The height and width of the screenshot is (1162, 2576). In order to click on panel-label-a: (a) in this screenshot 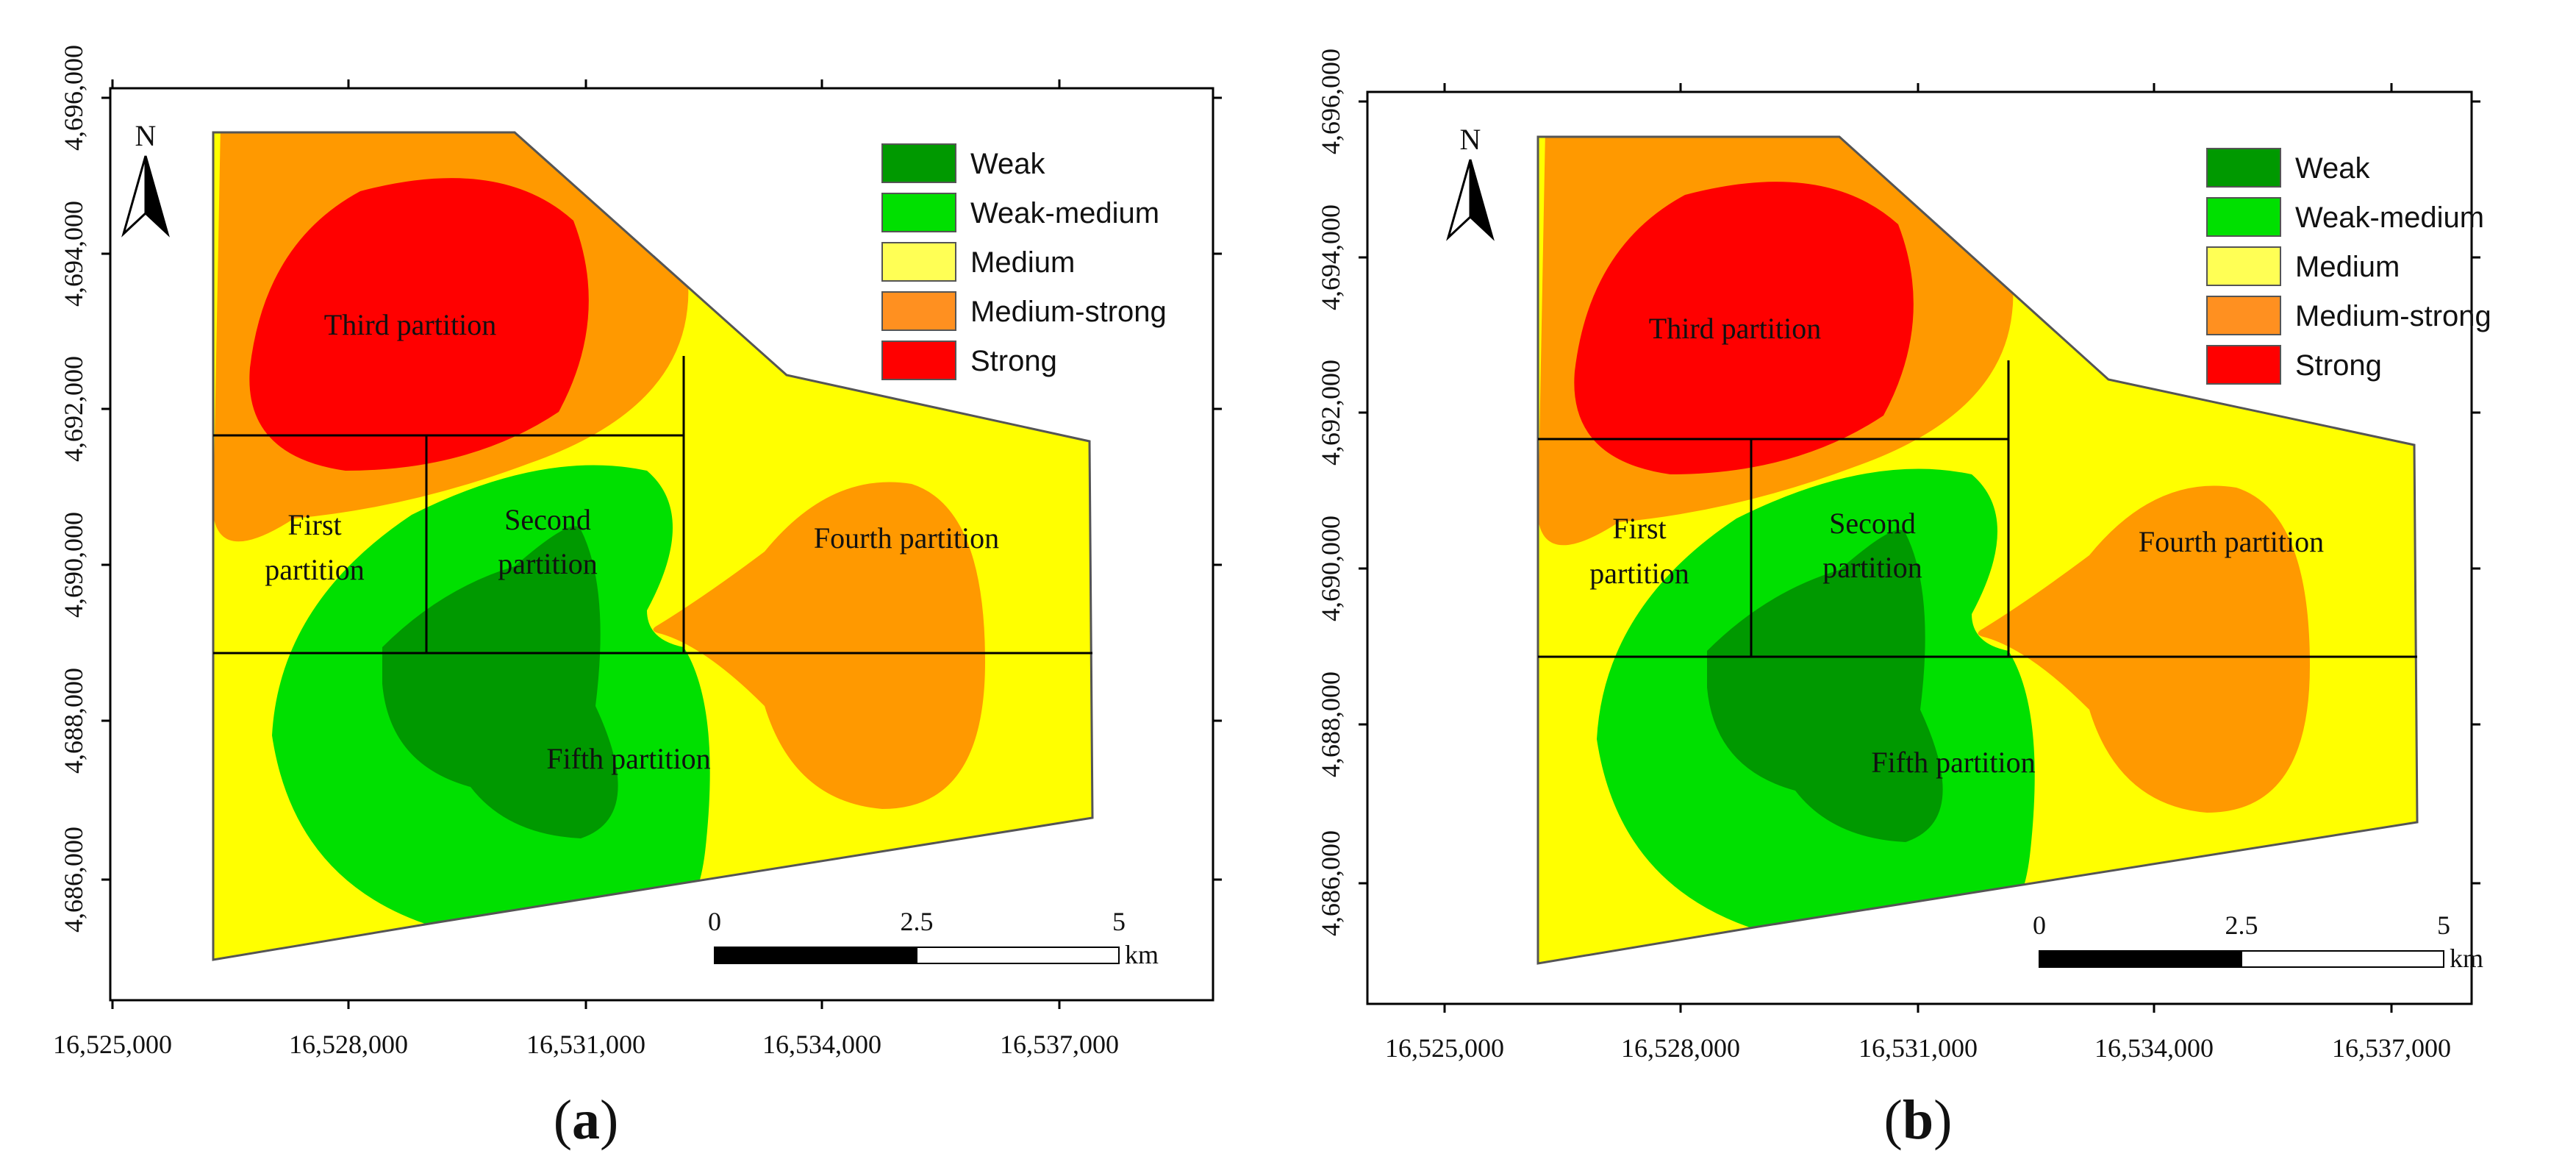, I will do `click(586, 1120)`.